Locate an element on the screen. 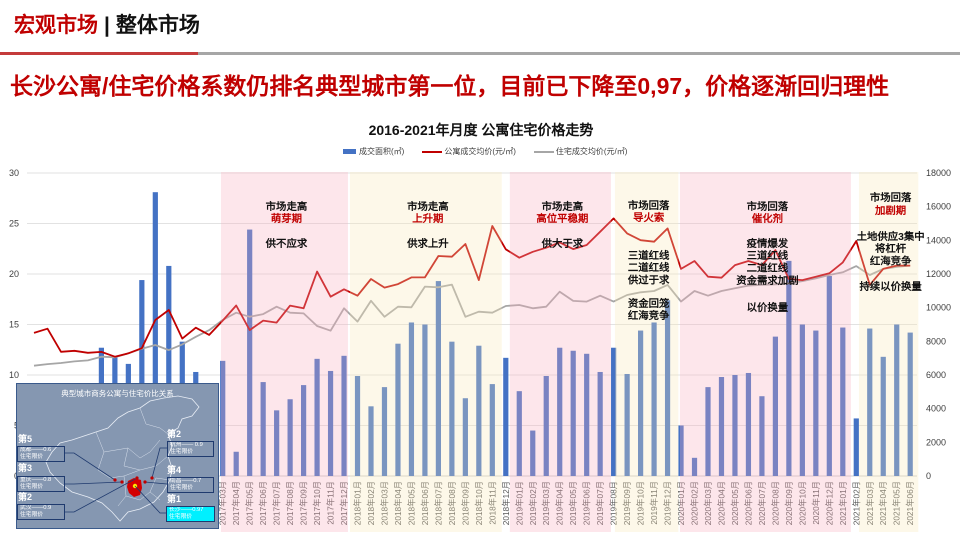 The width and height of the screenshot is (960, 540). y2-tick-label: 8000 is located at coordinates (936, 341).